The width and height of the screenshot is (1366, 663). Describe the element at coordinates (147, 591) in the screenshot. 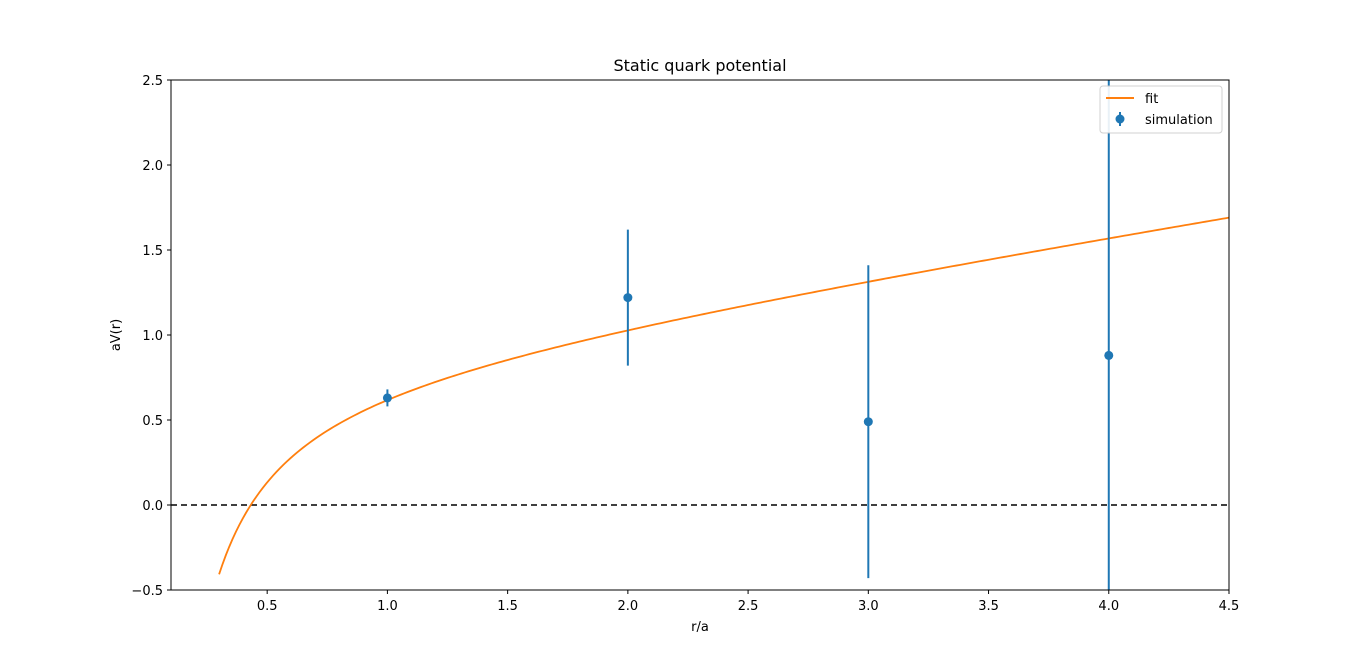

I see `y-tick-label: −0.5` at that location.